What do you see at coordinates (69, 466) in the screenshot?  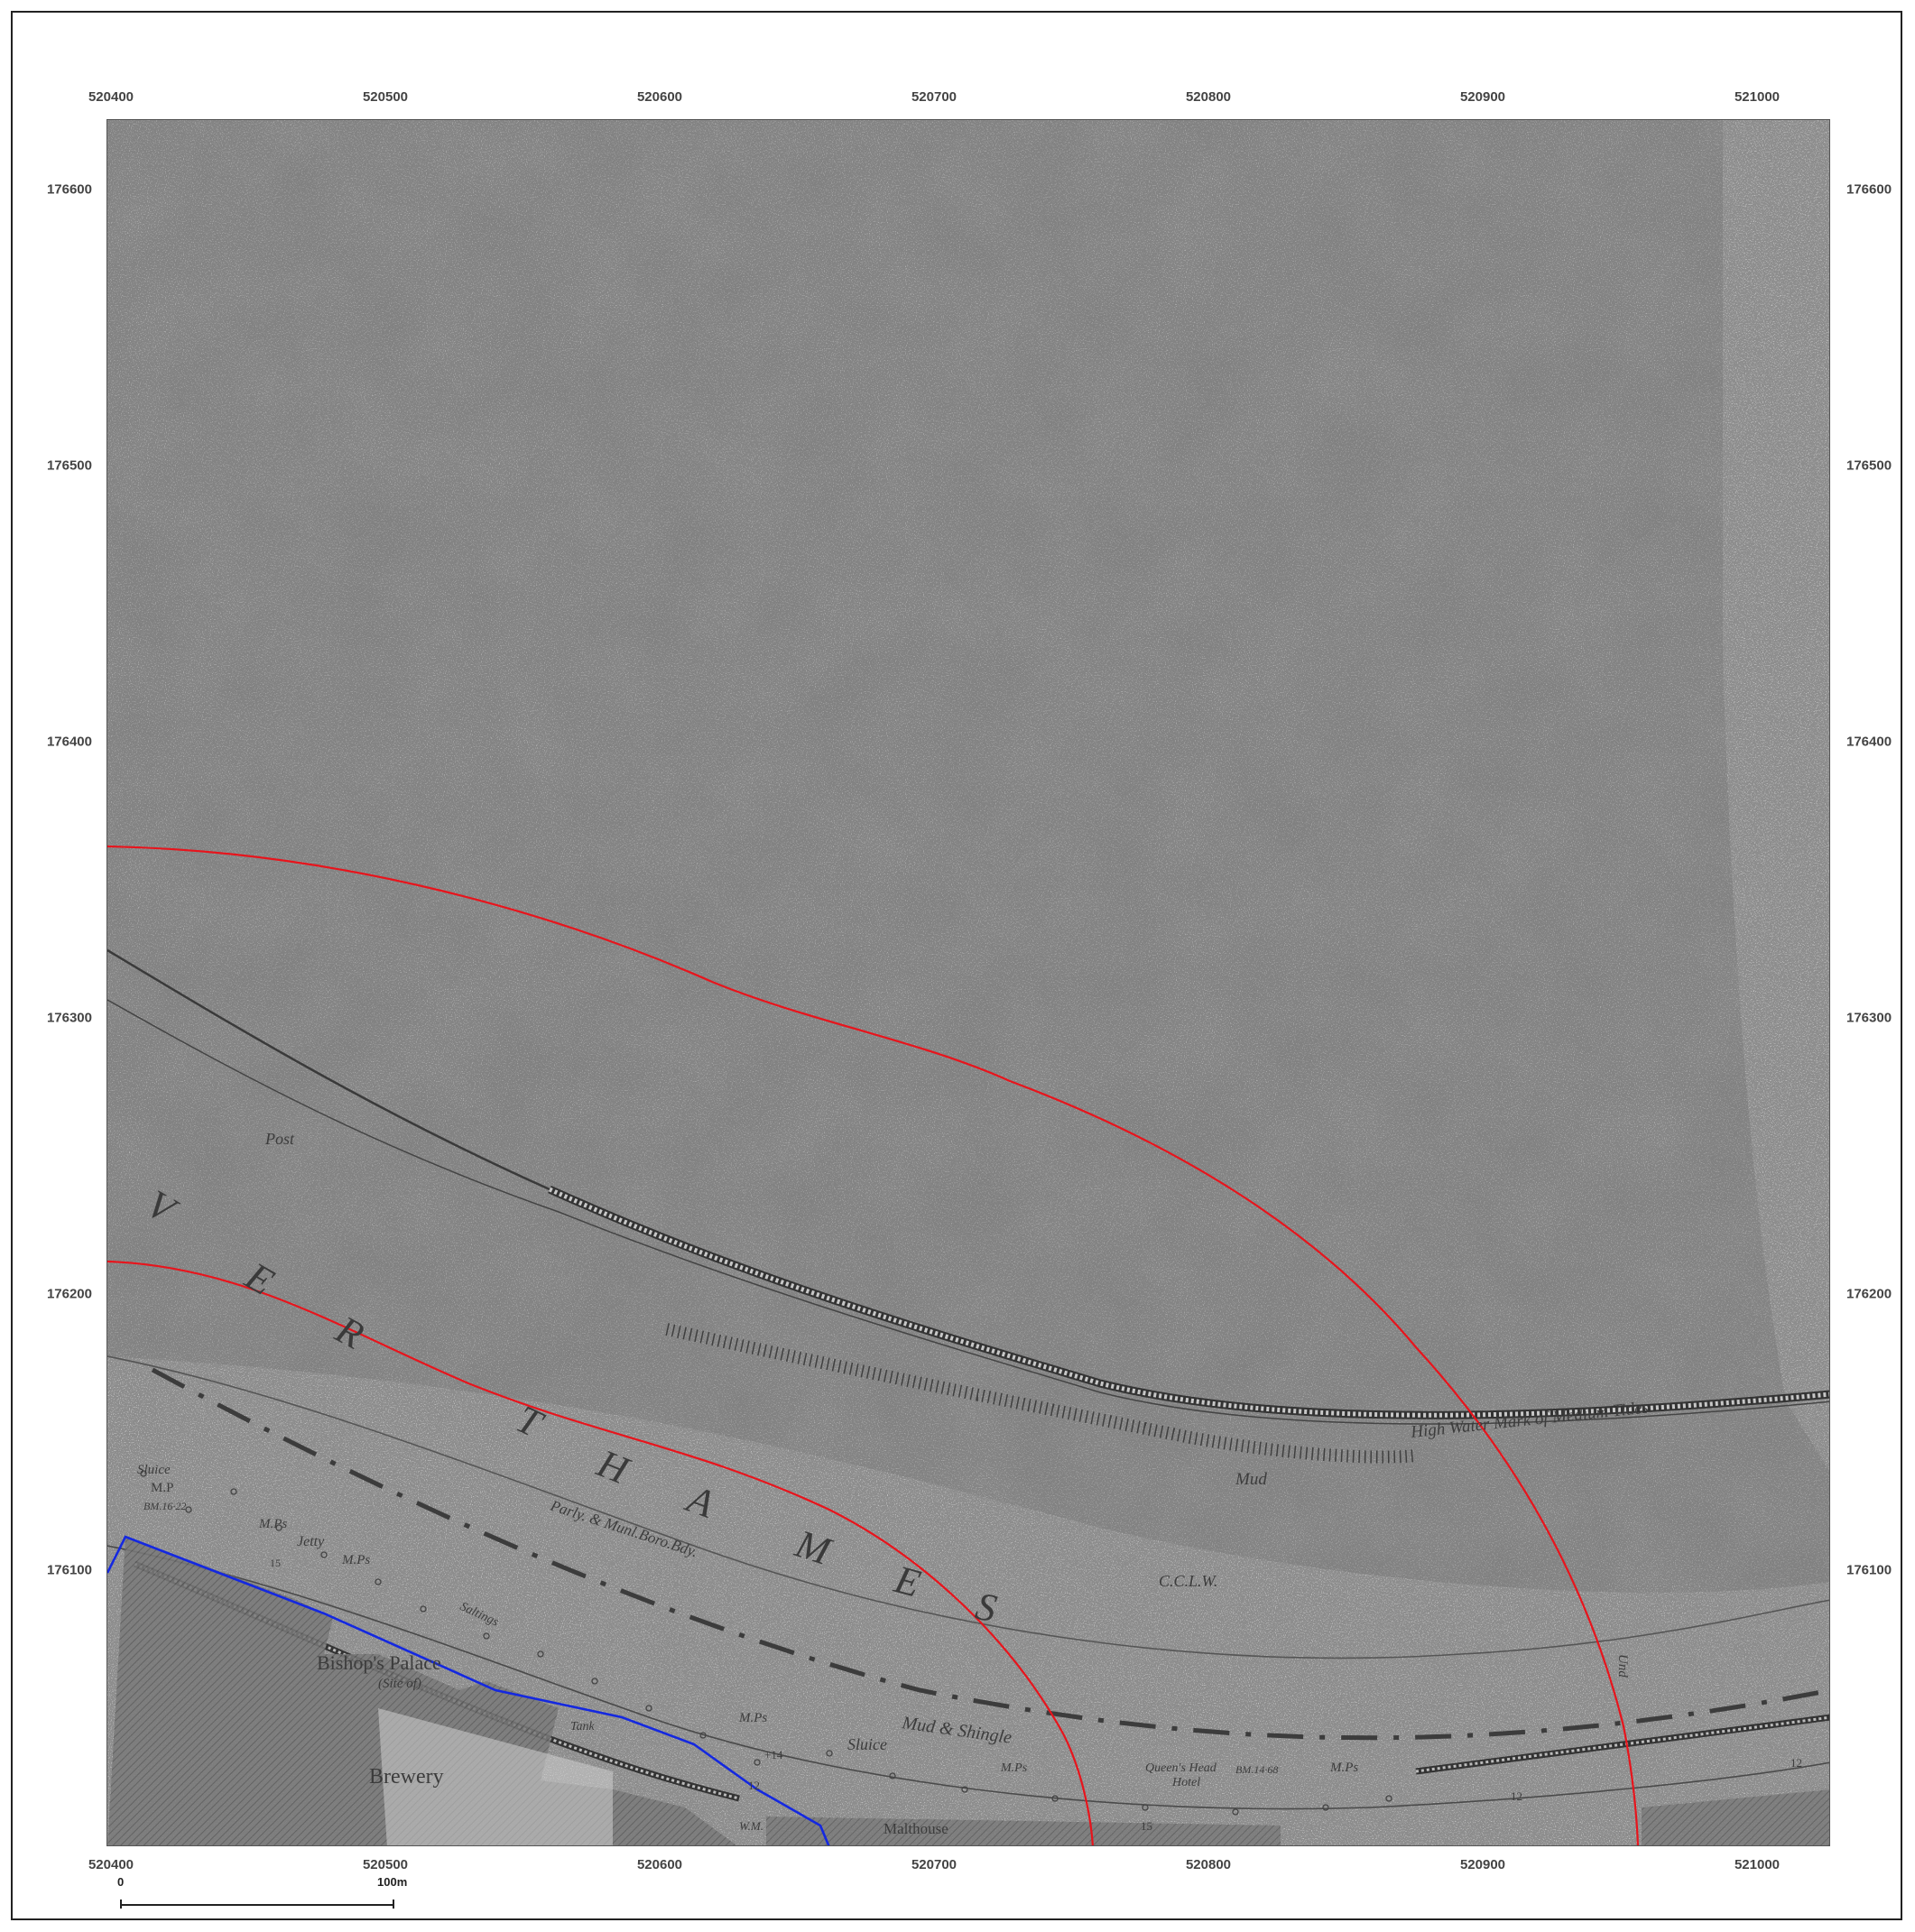 I see `y-tick-left-176500: 176500` at bounding box center [69, 466].